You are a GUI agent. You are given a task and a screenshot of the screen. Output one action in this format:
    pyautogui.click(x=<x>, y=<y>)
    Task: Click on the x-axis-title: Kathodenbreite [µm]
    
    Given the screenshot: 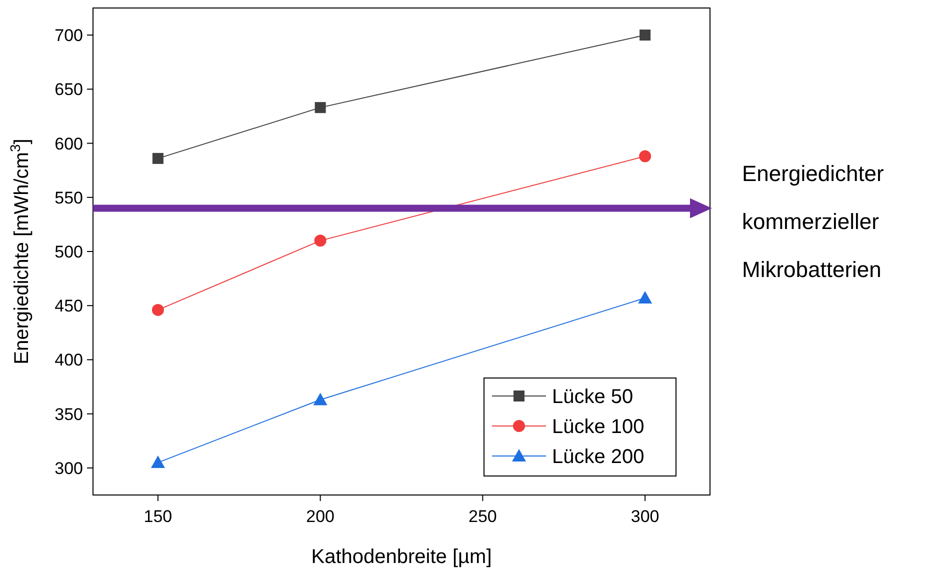 What is the action you would take?
    pyautogui.click(x=401, y=557)
    